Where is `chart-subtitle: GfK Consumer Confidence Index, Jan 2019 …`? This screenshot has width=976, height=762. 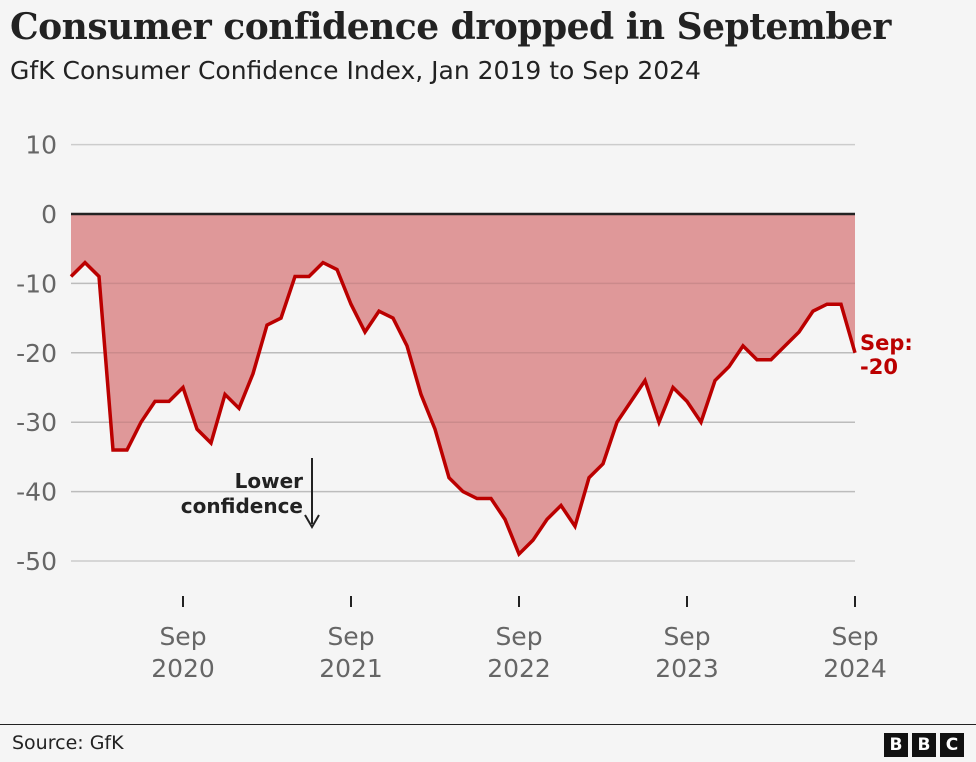
chart-subtitle: GfK Consumer Confidence Index, Jan 2019 … is located at coordinates (355, 70).